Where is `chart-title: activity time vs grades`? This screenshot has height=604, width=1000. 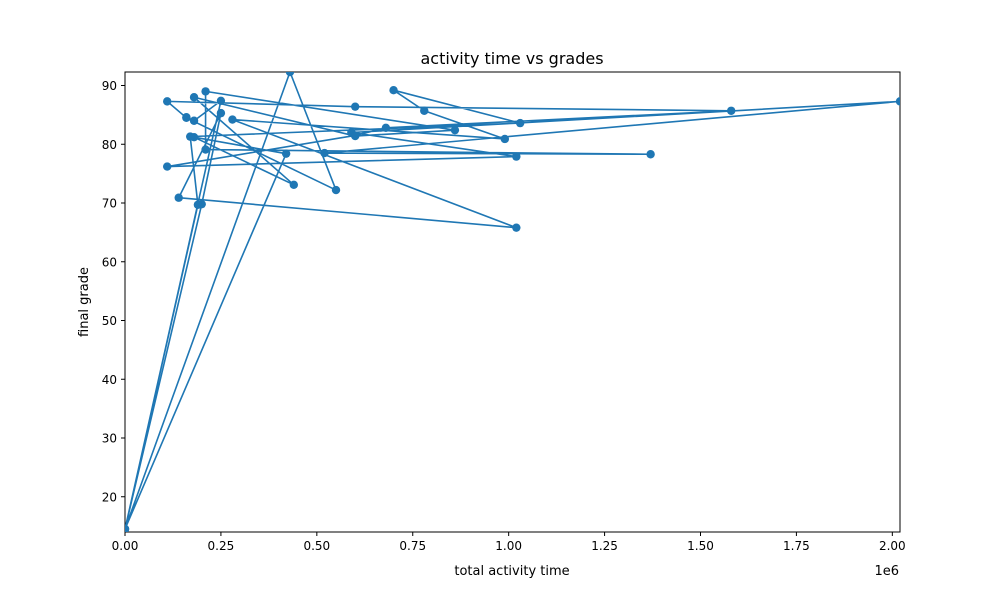 chart-title: activity time vs grades is located at coordinates (511, 58).